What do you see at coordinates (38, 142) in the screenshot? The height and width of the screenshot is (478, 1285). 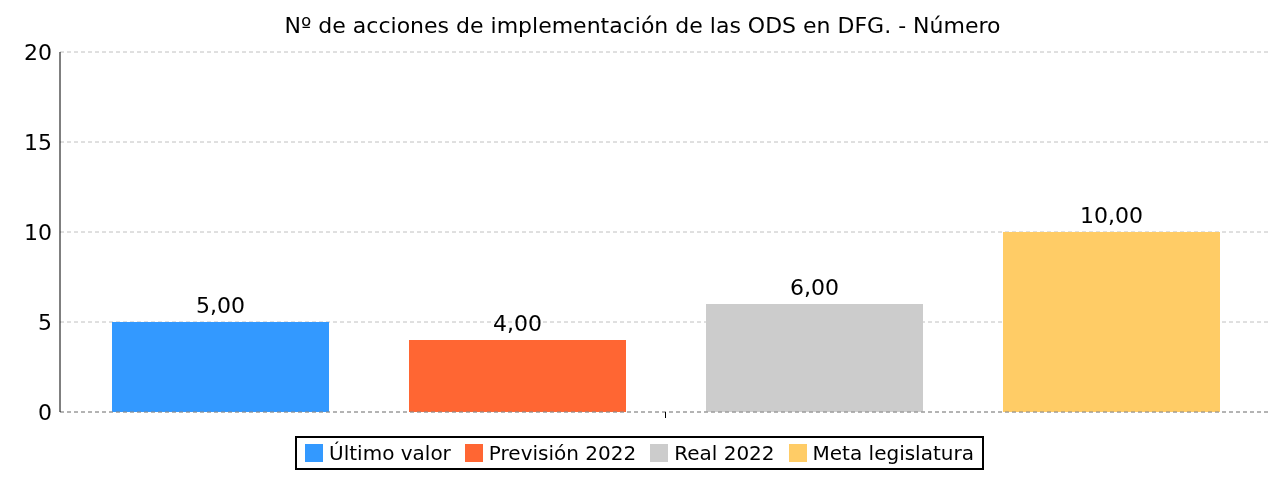 I see `y-tick-label: 15` at bounding box center [38, 142].